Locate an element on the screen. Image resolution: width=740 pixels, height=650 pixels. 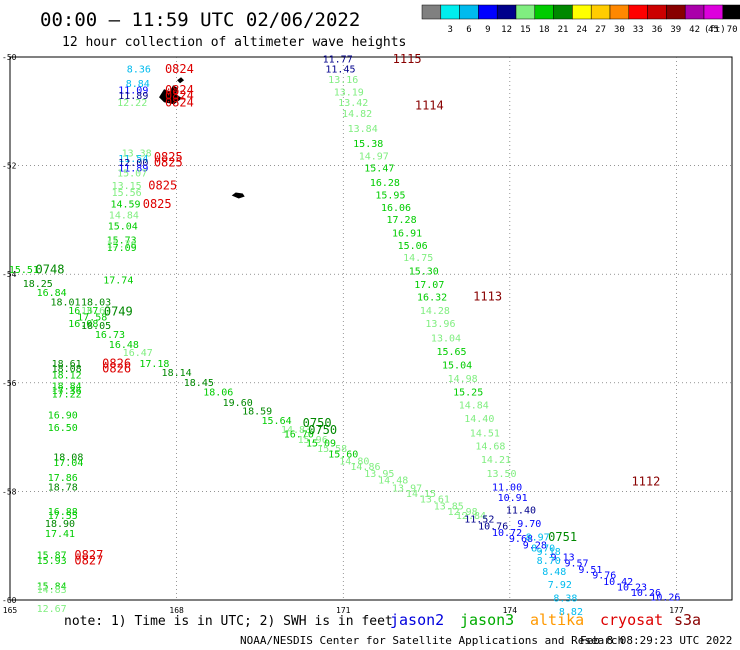
swh-value-label: 12.22 is located at coordinates (132, 103).